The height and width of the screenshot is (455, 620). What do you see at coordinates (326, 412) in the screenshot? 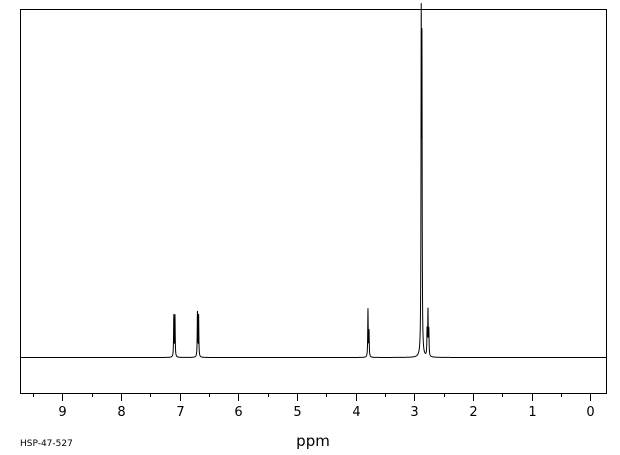
I see `x-axis-tick-labels: 9 8 7 6 5 4 3 2 1 0` at bounding box center [326, 412].